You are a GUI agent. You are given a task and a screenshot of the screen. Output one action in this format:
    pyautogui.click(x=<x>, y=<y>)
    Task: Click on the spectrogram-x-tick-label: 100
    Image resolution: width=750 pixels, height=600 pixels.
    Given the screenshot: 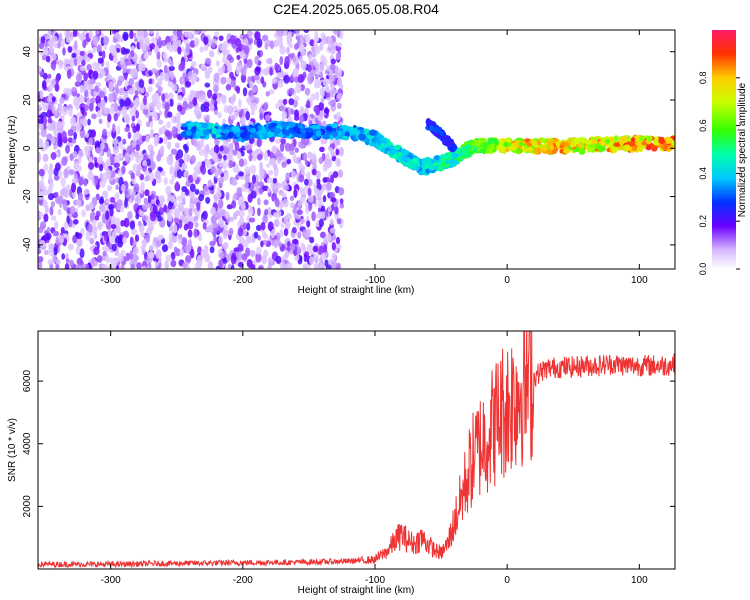 What is the action you would take?
    pyautogui.click(x=639, y=280)
    